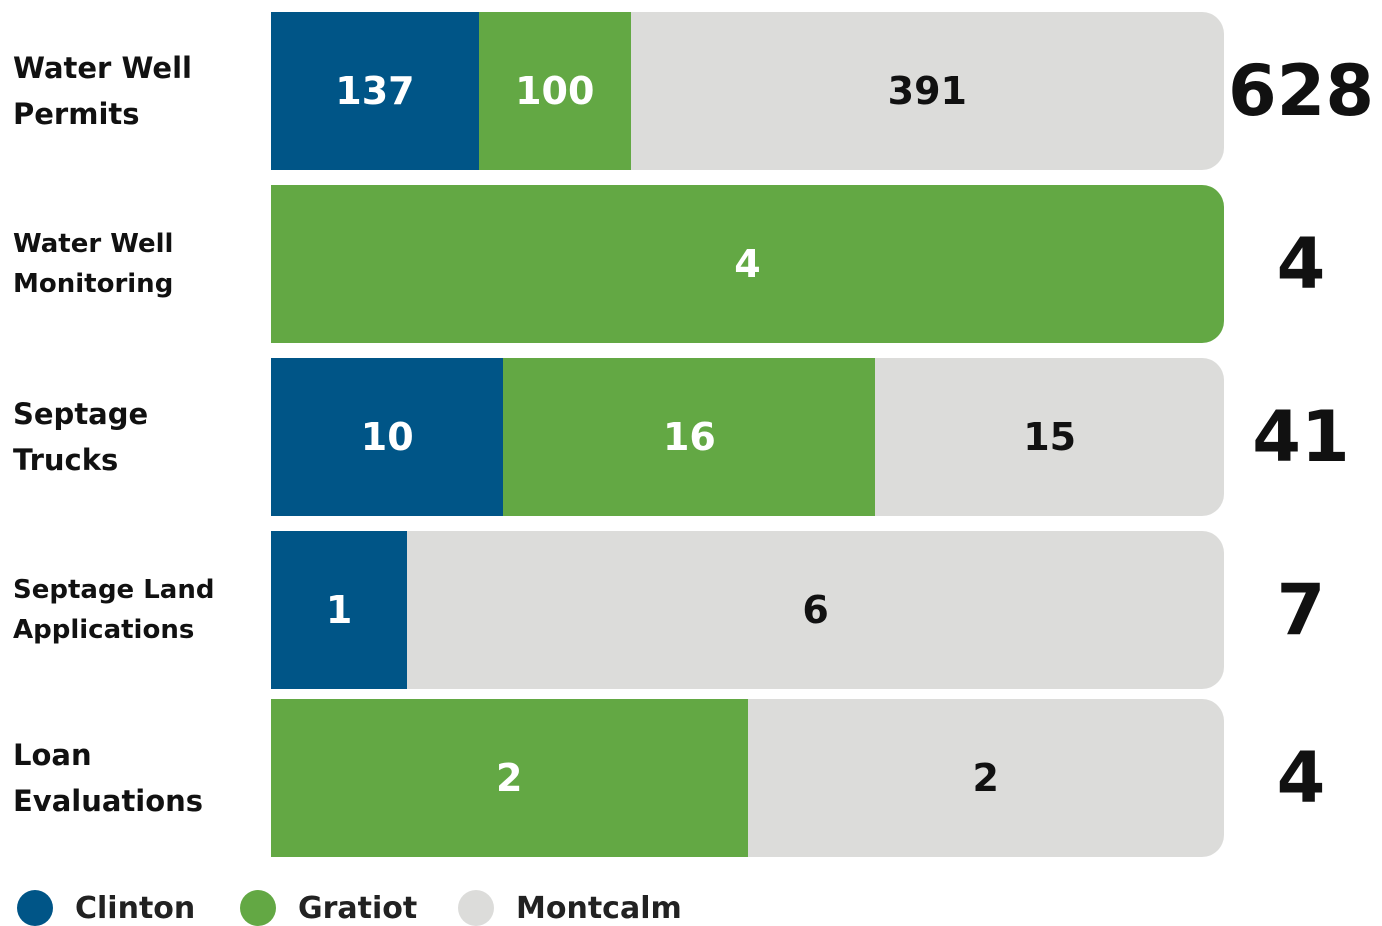 Image resolution: width=1382 pixels, height=926 pixels. Describe the element at coordinates (135, 908) in the screenshot. I see `legend-label: Clinton` at that location.